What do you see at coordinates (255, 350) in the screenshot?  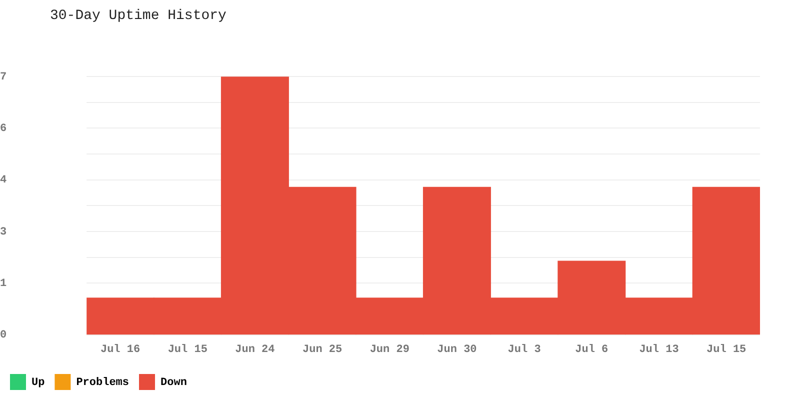 I see `x-tick-label: Jun 24` at bounding box center [255, 350].